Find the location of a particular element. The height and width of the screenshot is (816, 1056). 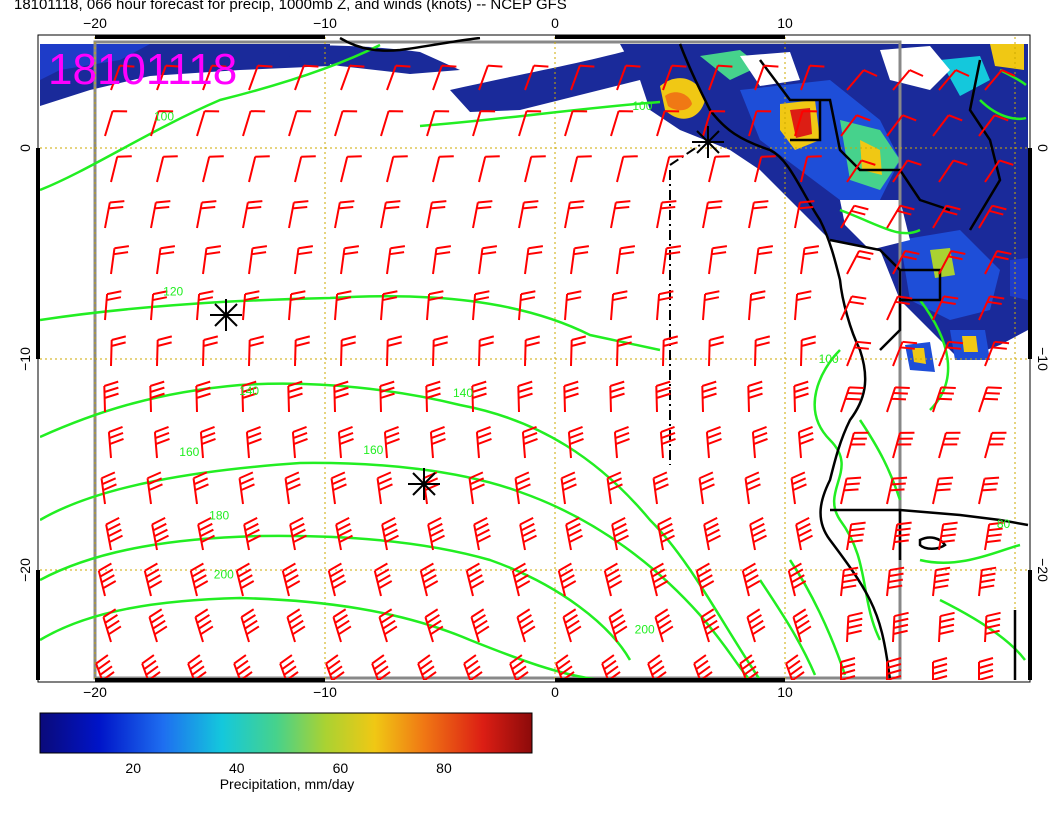

colorbar-tick-label: 60 is located at coordinates (341, 768).